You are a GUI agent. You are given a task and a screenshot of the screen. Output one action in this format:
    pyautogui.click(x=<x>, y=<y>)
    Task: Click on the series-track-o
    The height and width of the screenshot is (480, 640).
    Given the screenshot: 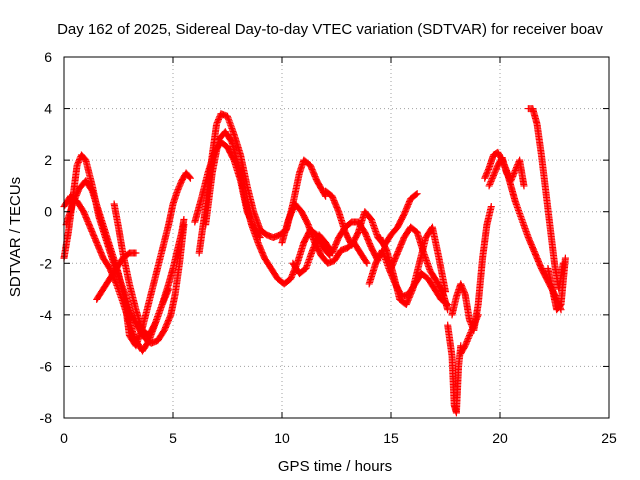 What is the action you would take?
    pyautogui.click(x=454, y=369)
    